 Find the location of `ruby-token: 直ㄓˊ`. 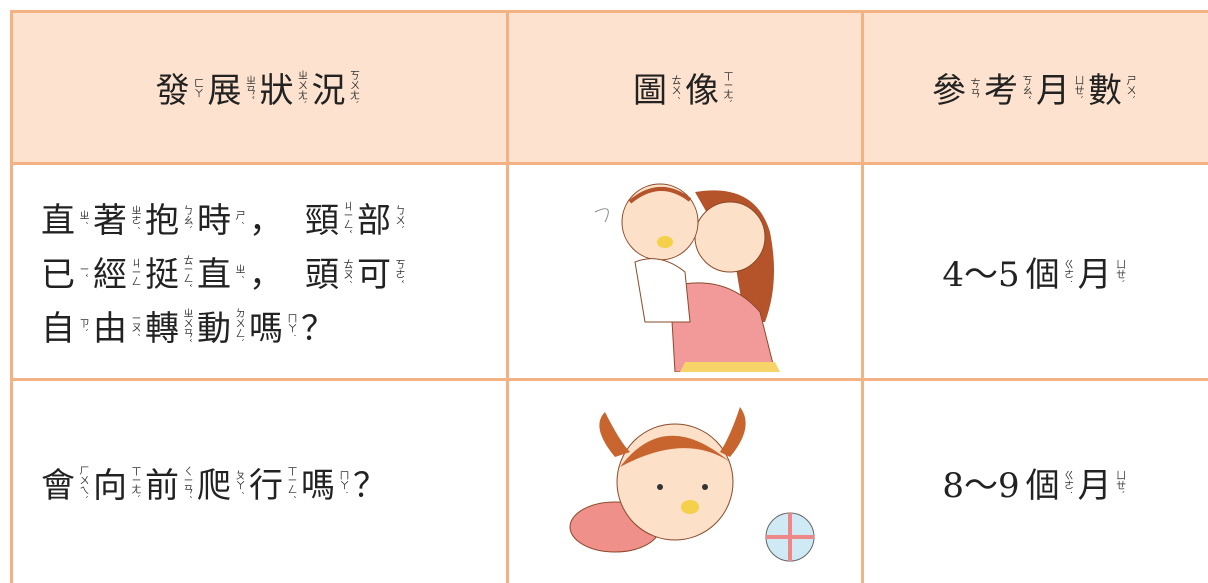

ruby-token: 直ㄓˊ is located at coordinates (64, 217).